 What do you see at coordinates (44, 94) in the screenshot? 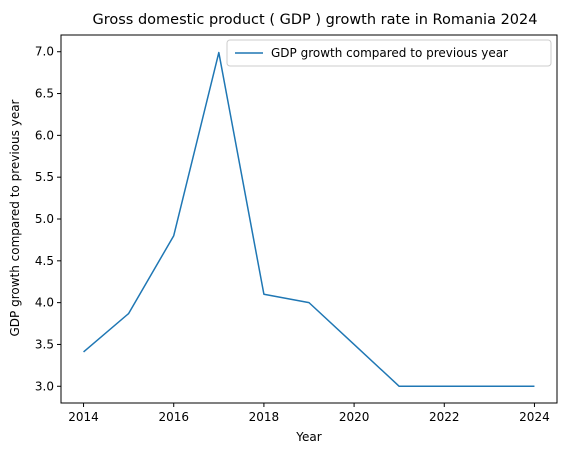
I see `y-tick-label: 6.5` at bounding box center [44, 94].